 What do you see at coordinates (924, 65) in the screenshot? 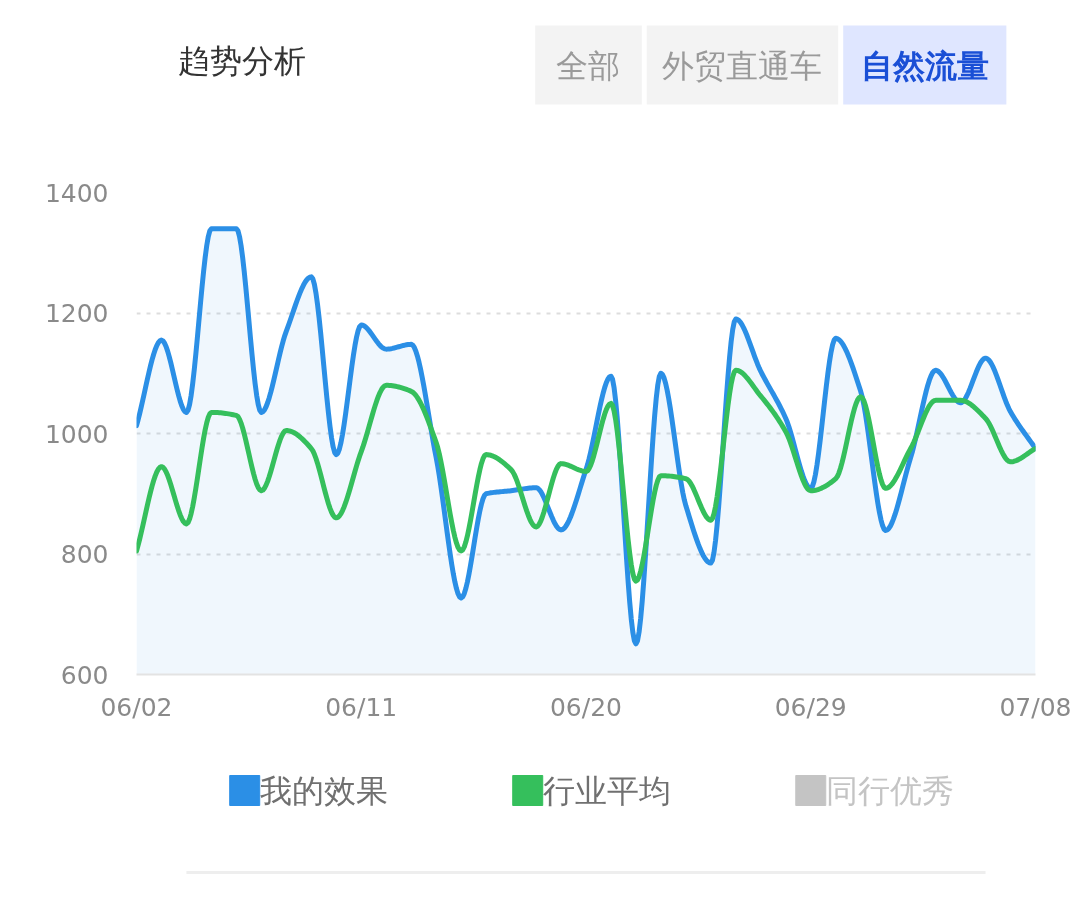
I see `text: 自然流量` at bounding box center [924, 65].